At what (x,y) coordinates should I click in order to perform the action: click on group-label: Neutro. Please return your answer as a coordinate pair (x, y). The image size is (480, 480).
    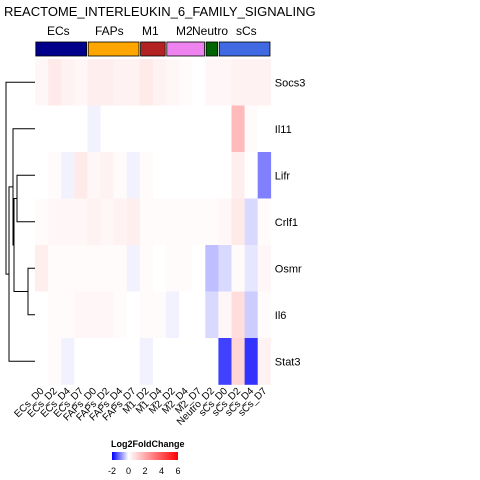
    Looking at the image, I should click on (210, 31).